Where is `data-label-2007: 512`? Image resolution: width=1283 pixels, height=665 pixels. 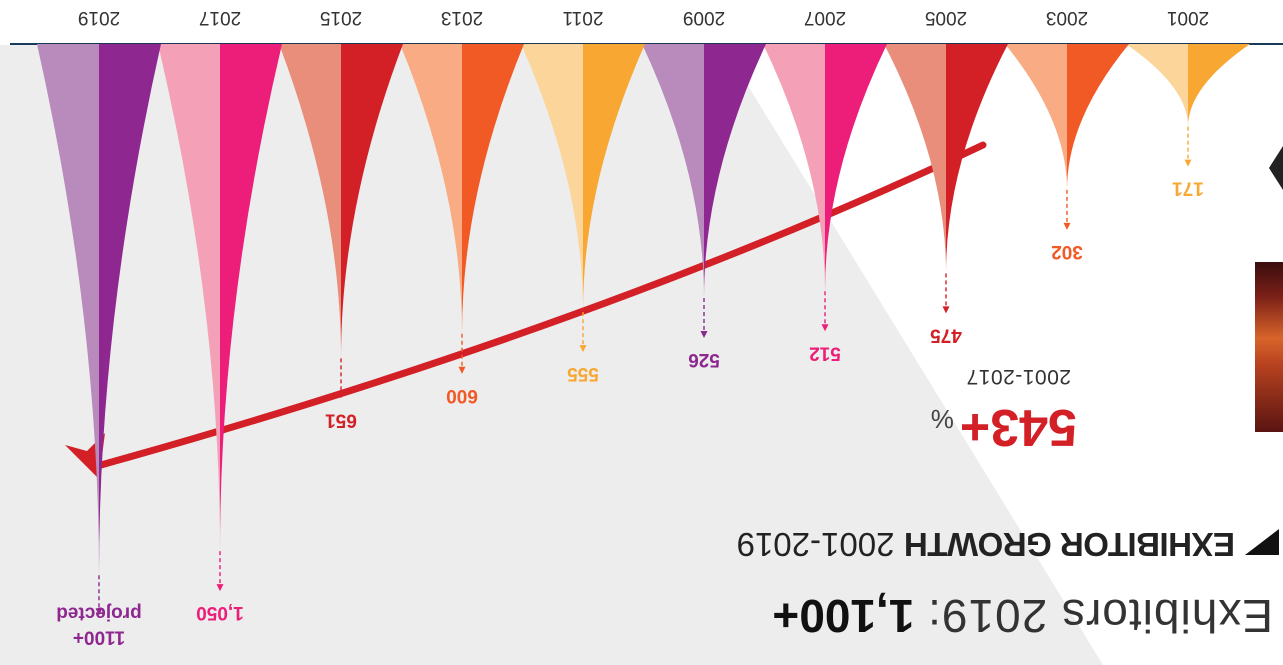
data-label-2007: 512 is located at coordinates (825, 352).